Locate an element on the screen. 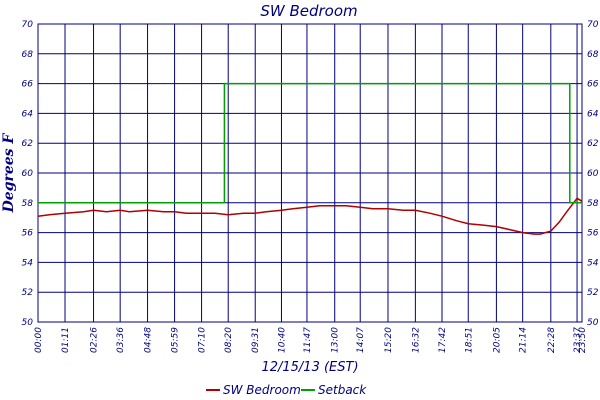  x-tick-label: 17:42 is located at coordinates (443, 340).